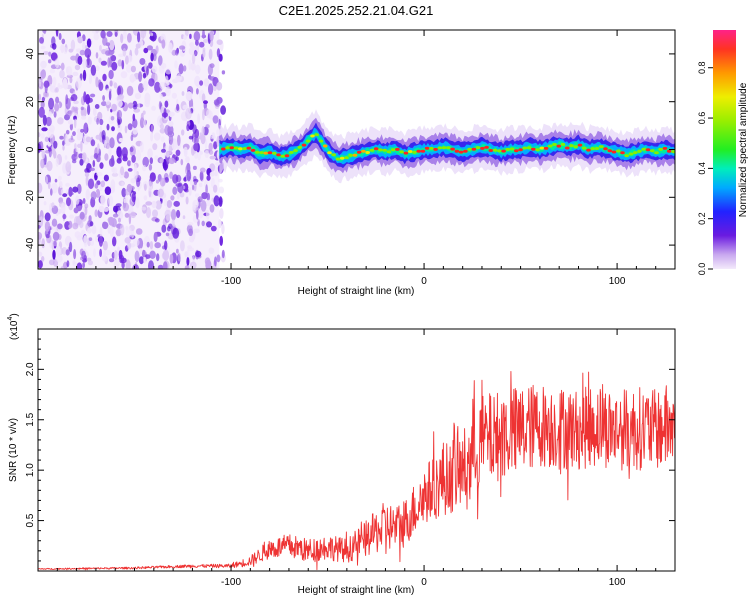 The image size is (750, 600). I want to click on signal-peaks, so click(448, 147).